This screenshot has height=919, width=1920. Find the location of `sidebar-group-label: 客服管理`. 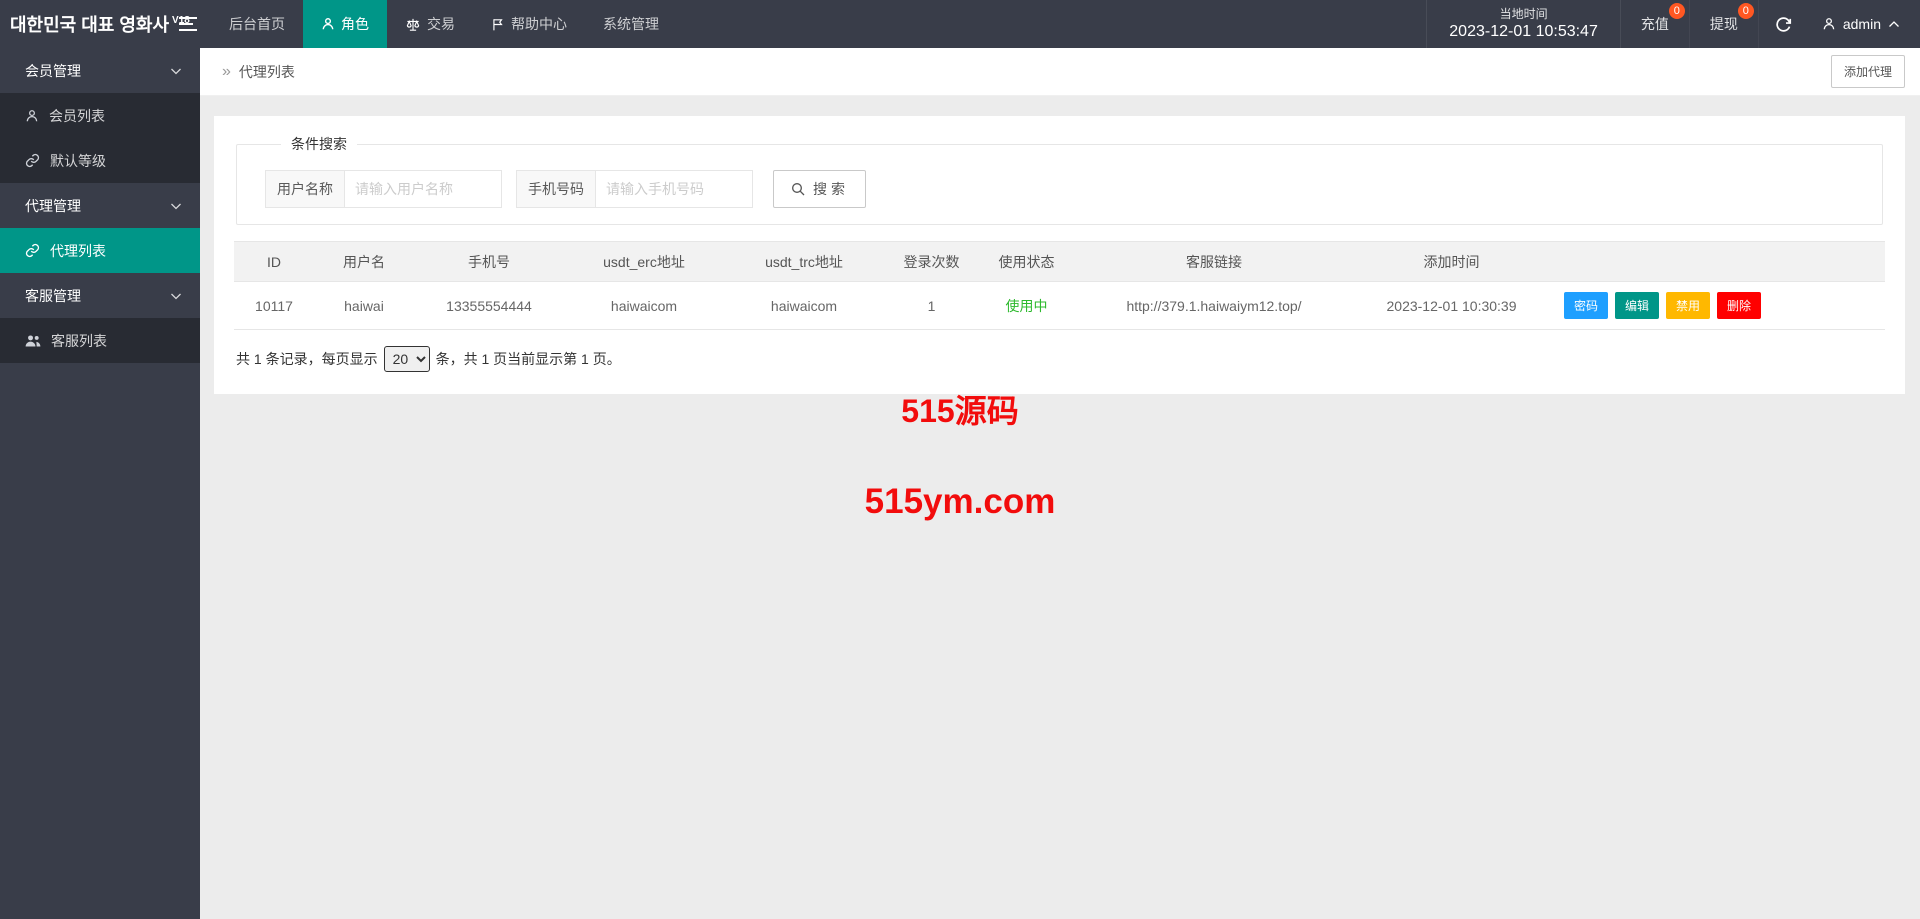

sidebar-group-label: 客服管理 is located at coordinates (53, 295).